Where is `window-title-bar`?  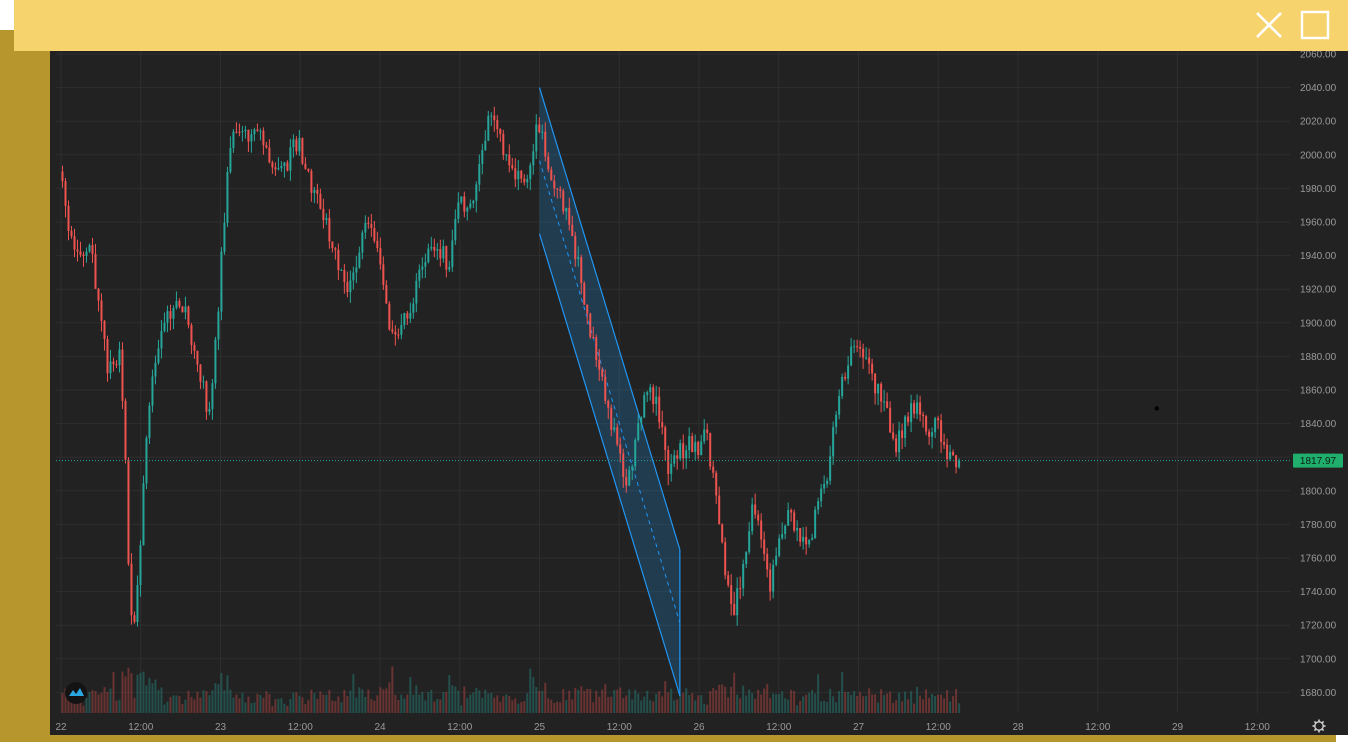
window-title-bar is located at coordinates (681, 25).